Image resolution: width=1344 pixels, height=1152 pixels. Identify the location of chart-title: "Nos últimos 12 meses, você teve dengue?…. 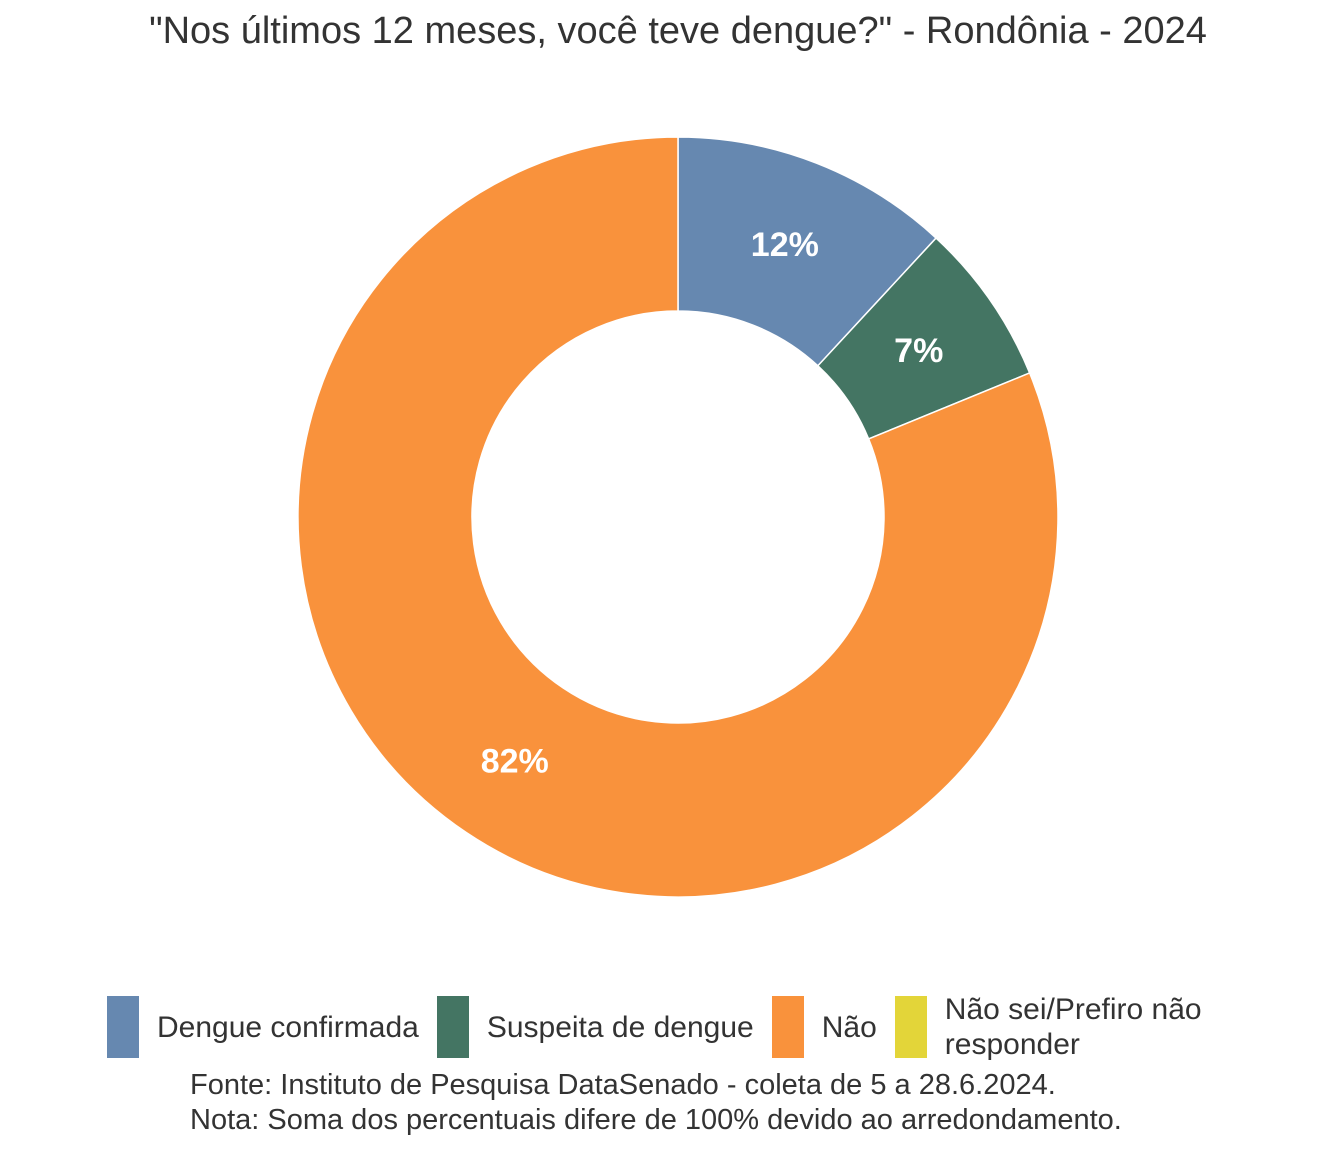
(678, 31).